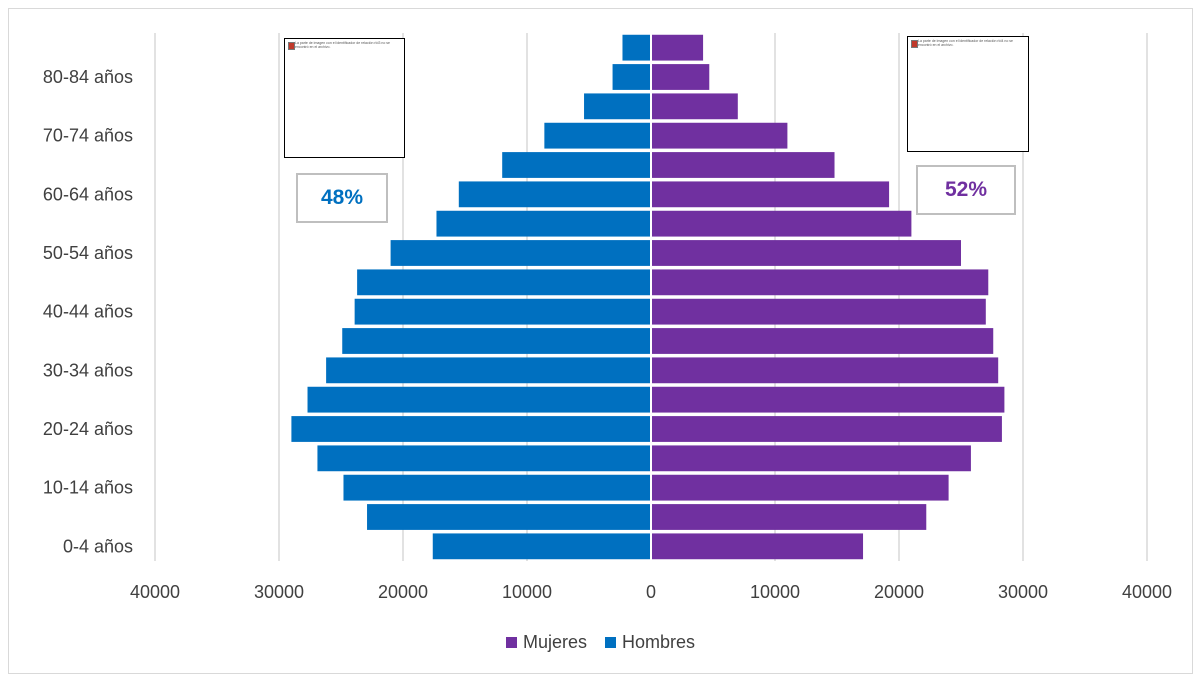 Image resolution: width=1201 pixels, height=682 pixels. What do you see at coordinates (88, 429) in the screenshot?
I see `y-tick-label: 20-24 años` at bounding box center [88, 429].